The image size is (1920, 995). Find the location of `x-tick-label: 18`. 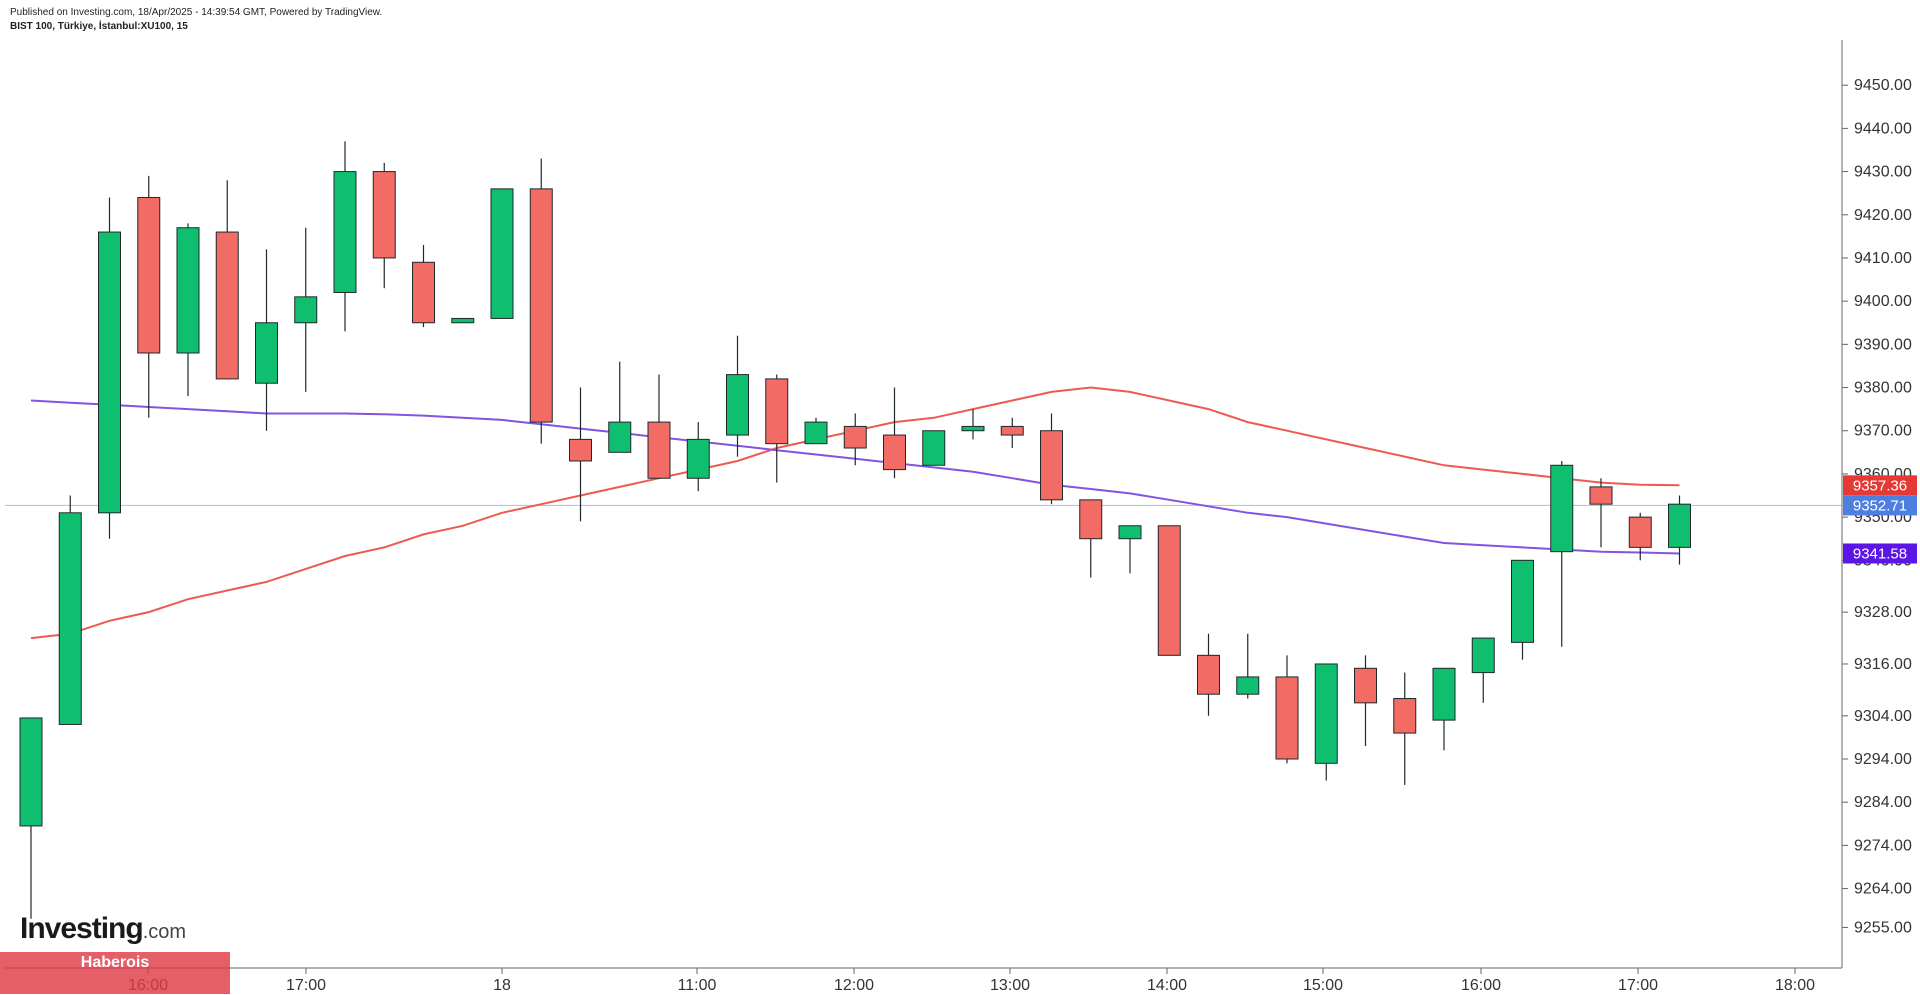

x-tick-label: 18 is located at coordinates (502, 985).